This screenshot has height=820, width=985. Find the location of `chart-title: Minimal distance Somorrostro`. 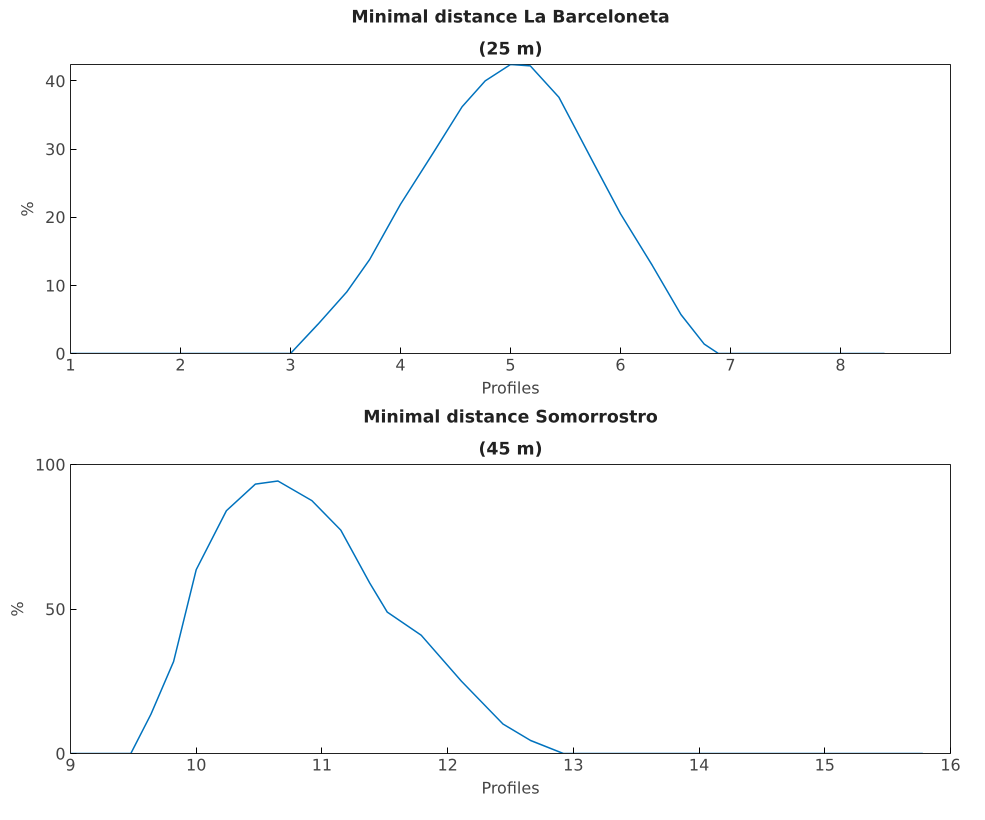

chart-title: Minimal distance Somorrostro is located at coordinates (510, 418).